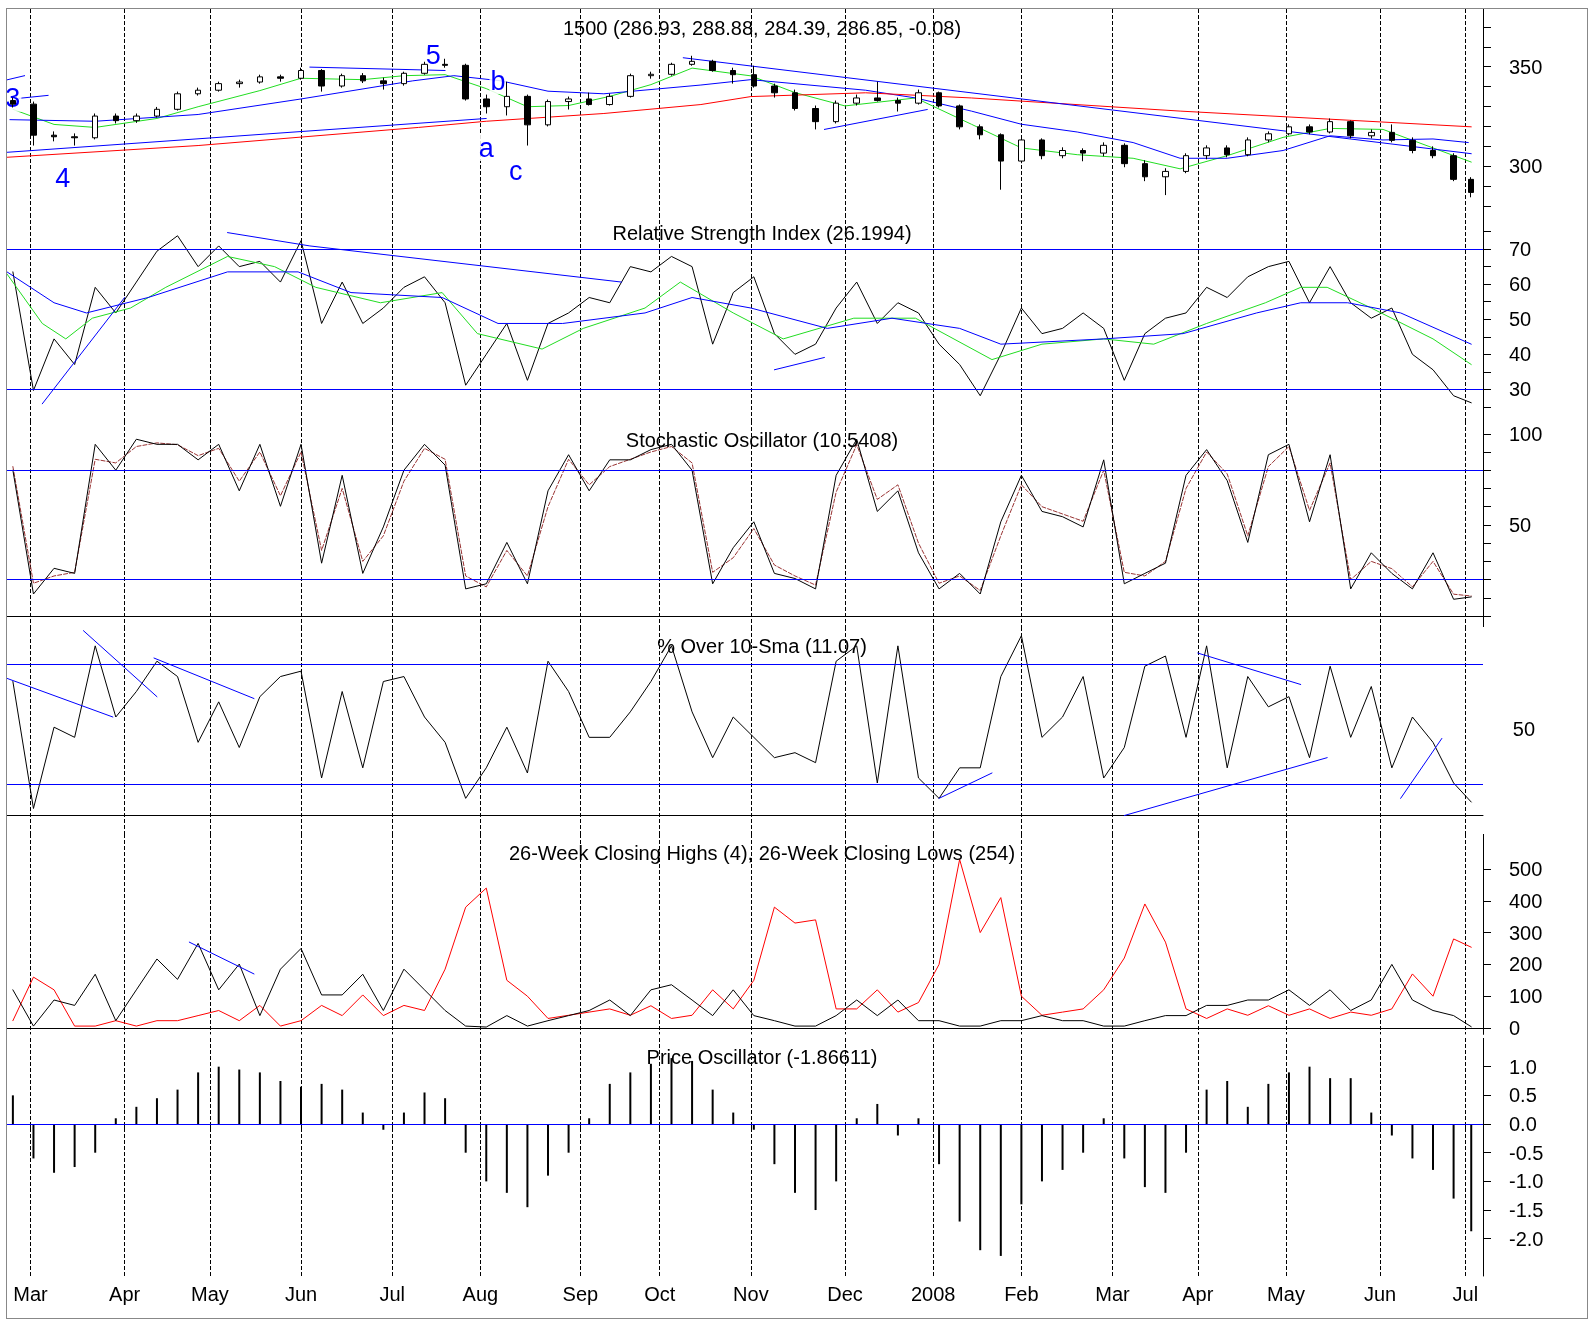  What do you see at coordinates (1198, 1294) in the screenshot?
I see `x-tick-label: Apr` at bounding box center [1198, 1294].